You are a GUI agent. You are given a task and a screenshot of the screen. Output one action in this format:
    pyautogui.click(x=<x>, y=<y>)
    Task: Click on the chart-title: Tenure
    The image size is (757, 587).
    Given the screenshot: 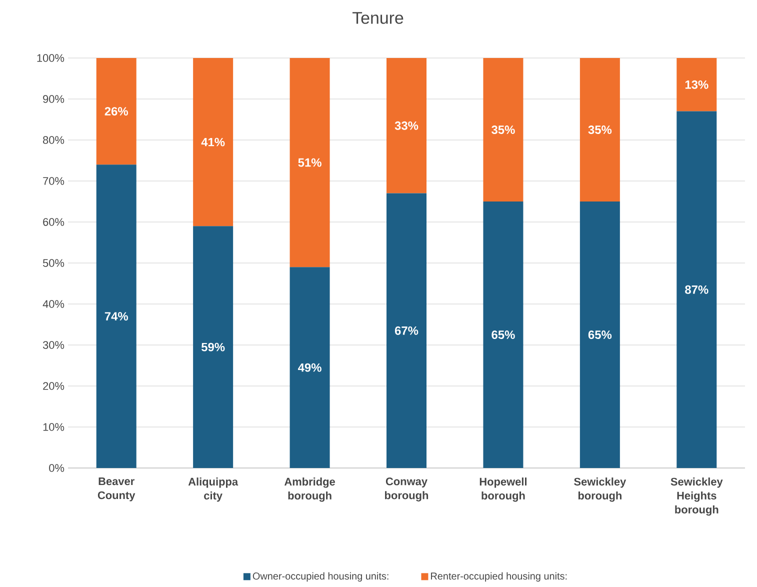 What is the action you would take?
    pyautogui.click(x=378, y=18)
    